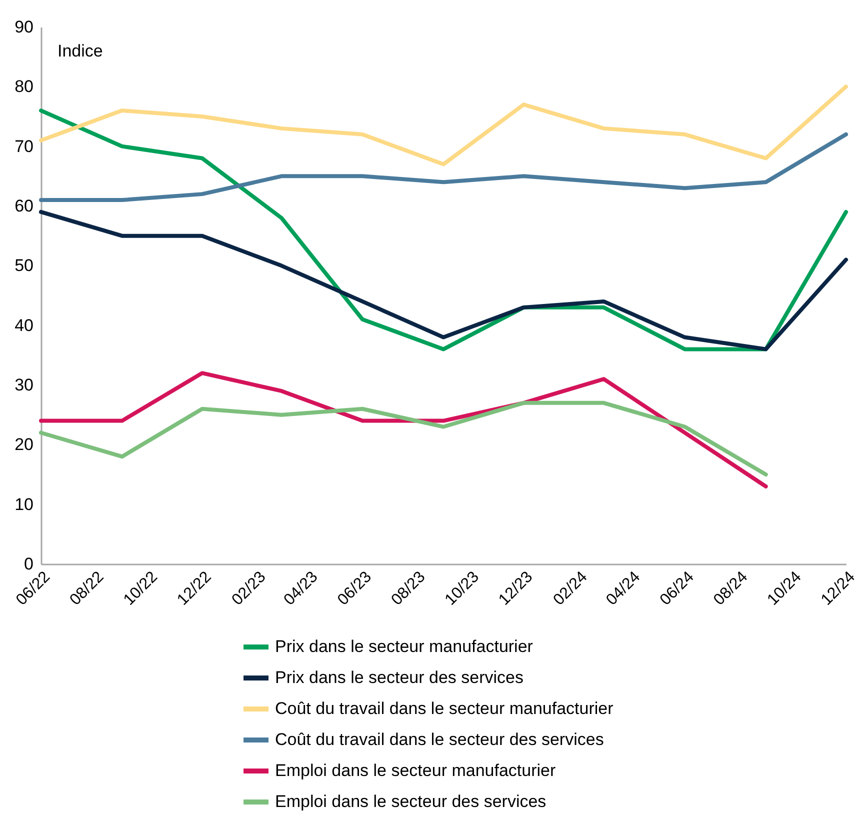 The height and width of the screenshot is (822, 865). I want to click on y-tick-label: 90, so click(24, 27).